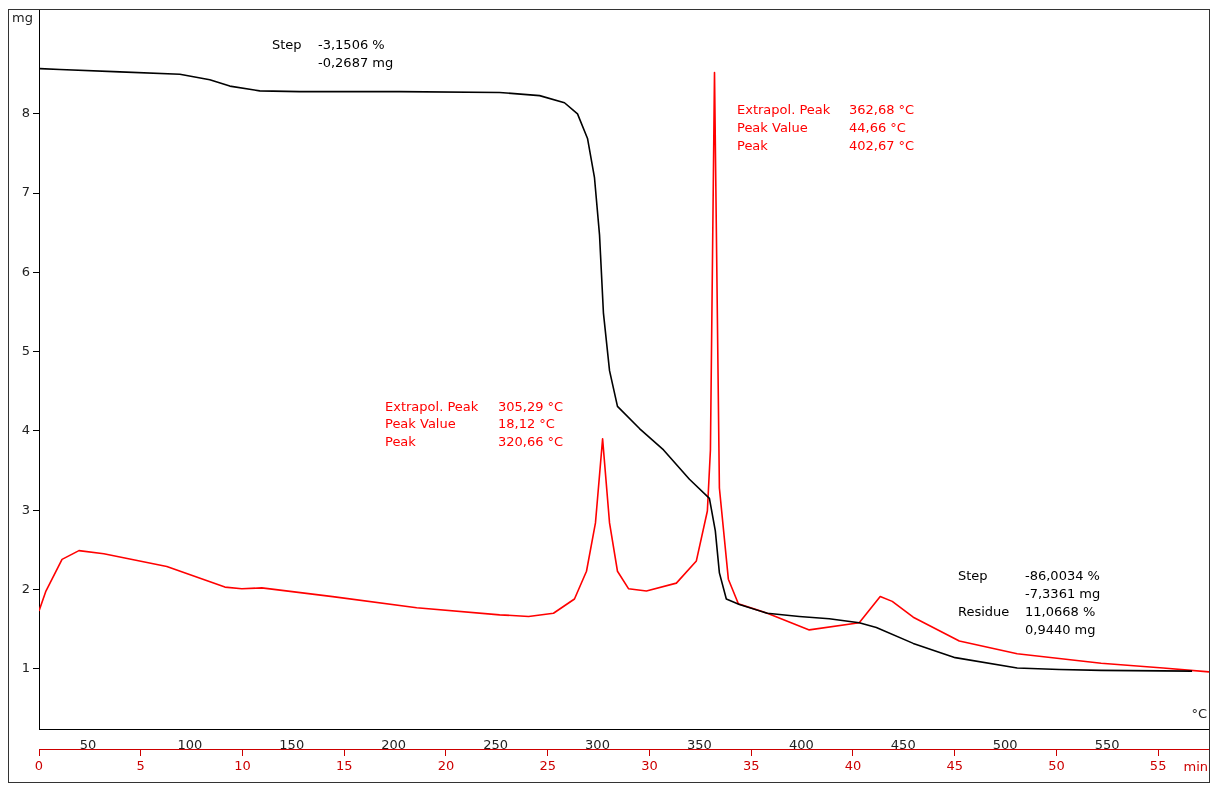  Describe the element at coordinates (1107, 745) in the screenshot. I see `x-tick-label: 550` at that location.